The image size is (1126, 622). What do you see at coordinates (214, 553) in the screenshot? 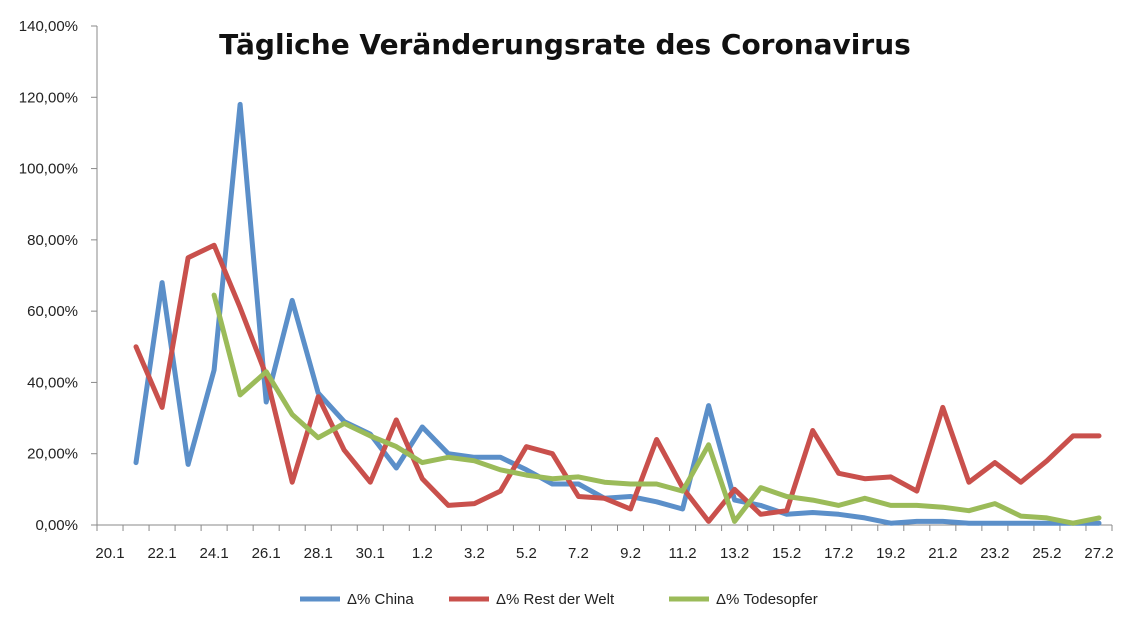
I see `x-tick-label: 24.1` at bounding box center [214, 553].